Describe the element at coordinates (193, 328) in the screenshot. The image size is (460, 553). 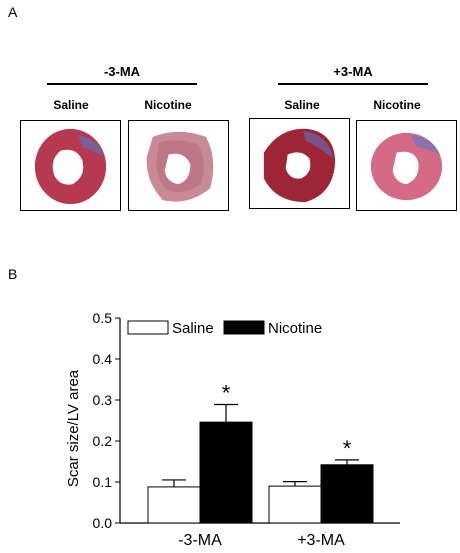
I see `legend-label: Saline` at that location.